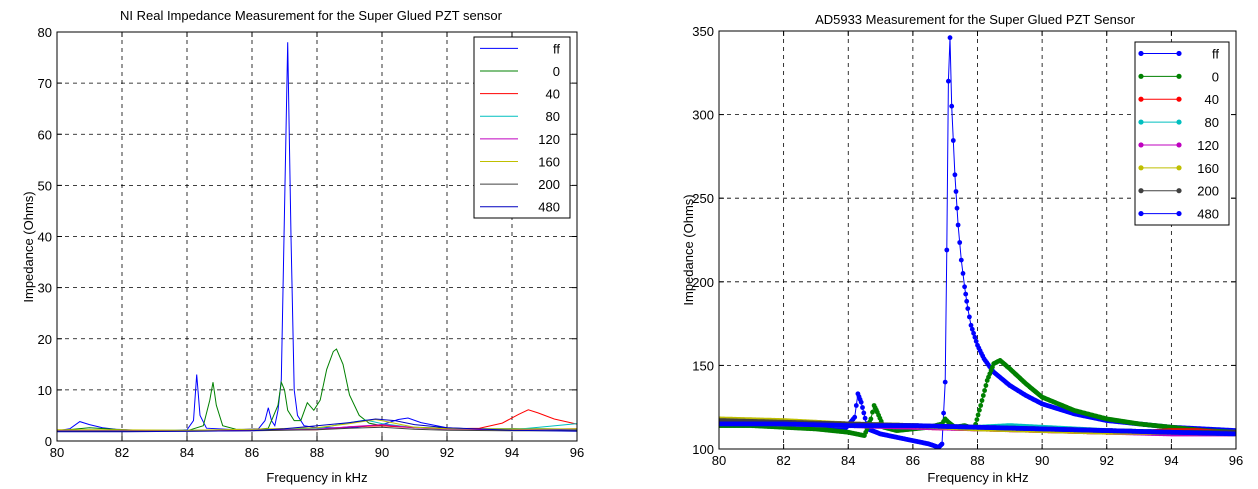 Image resolution: width=1258 pixels, height=489 pixels. I want to click on right-legend-label-80: 80, so click(1212, 122).